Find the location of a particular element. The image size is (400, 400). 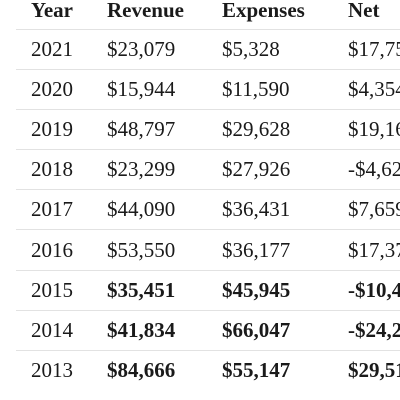

year-cell: 2015 is located at coordinates (52, 289).